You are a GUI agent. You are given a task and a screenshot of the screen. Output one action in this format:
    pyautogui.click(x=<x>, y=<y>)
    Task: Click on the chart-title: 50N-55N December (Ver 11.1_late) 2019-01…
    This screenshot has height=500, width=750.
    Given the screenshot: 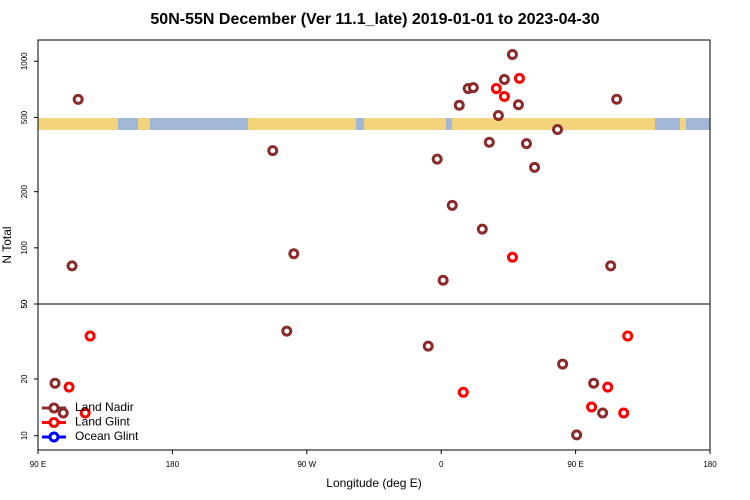 What is the action you would take?
    pyautogui.click(x=374, y=19)
    